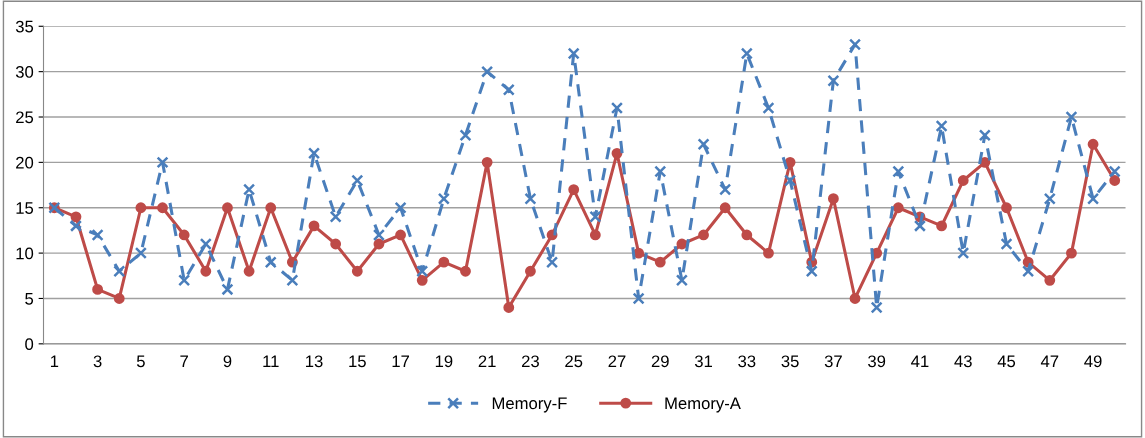  I want to click on y-tick-label: 15, so click(25, 208).